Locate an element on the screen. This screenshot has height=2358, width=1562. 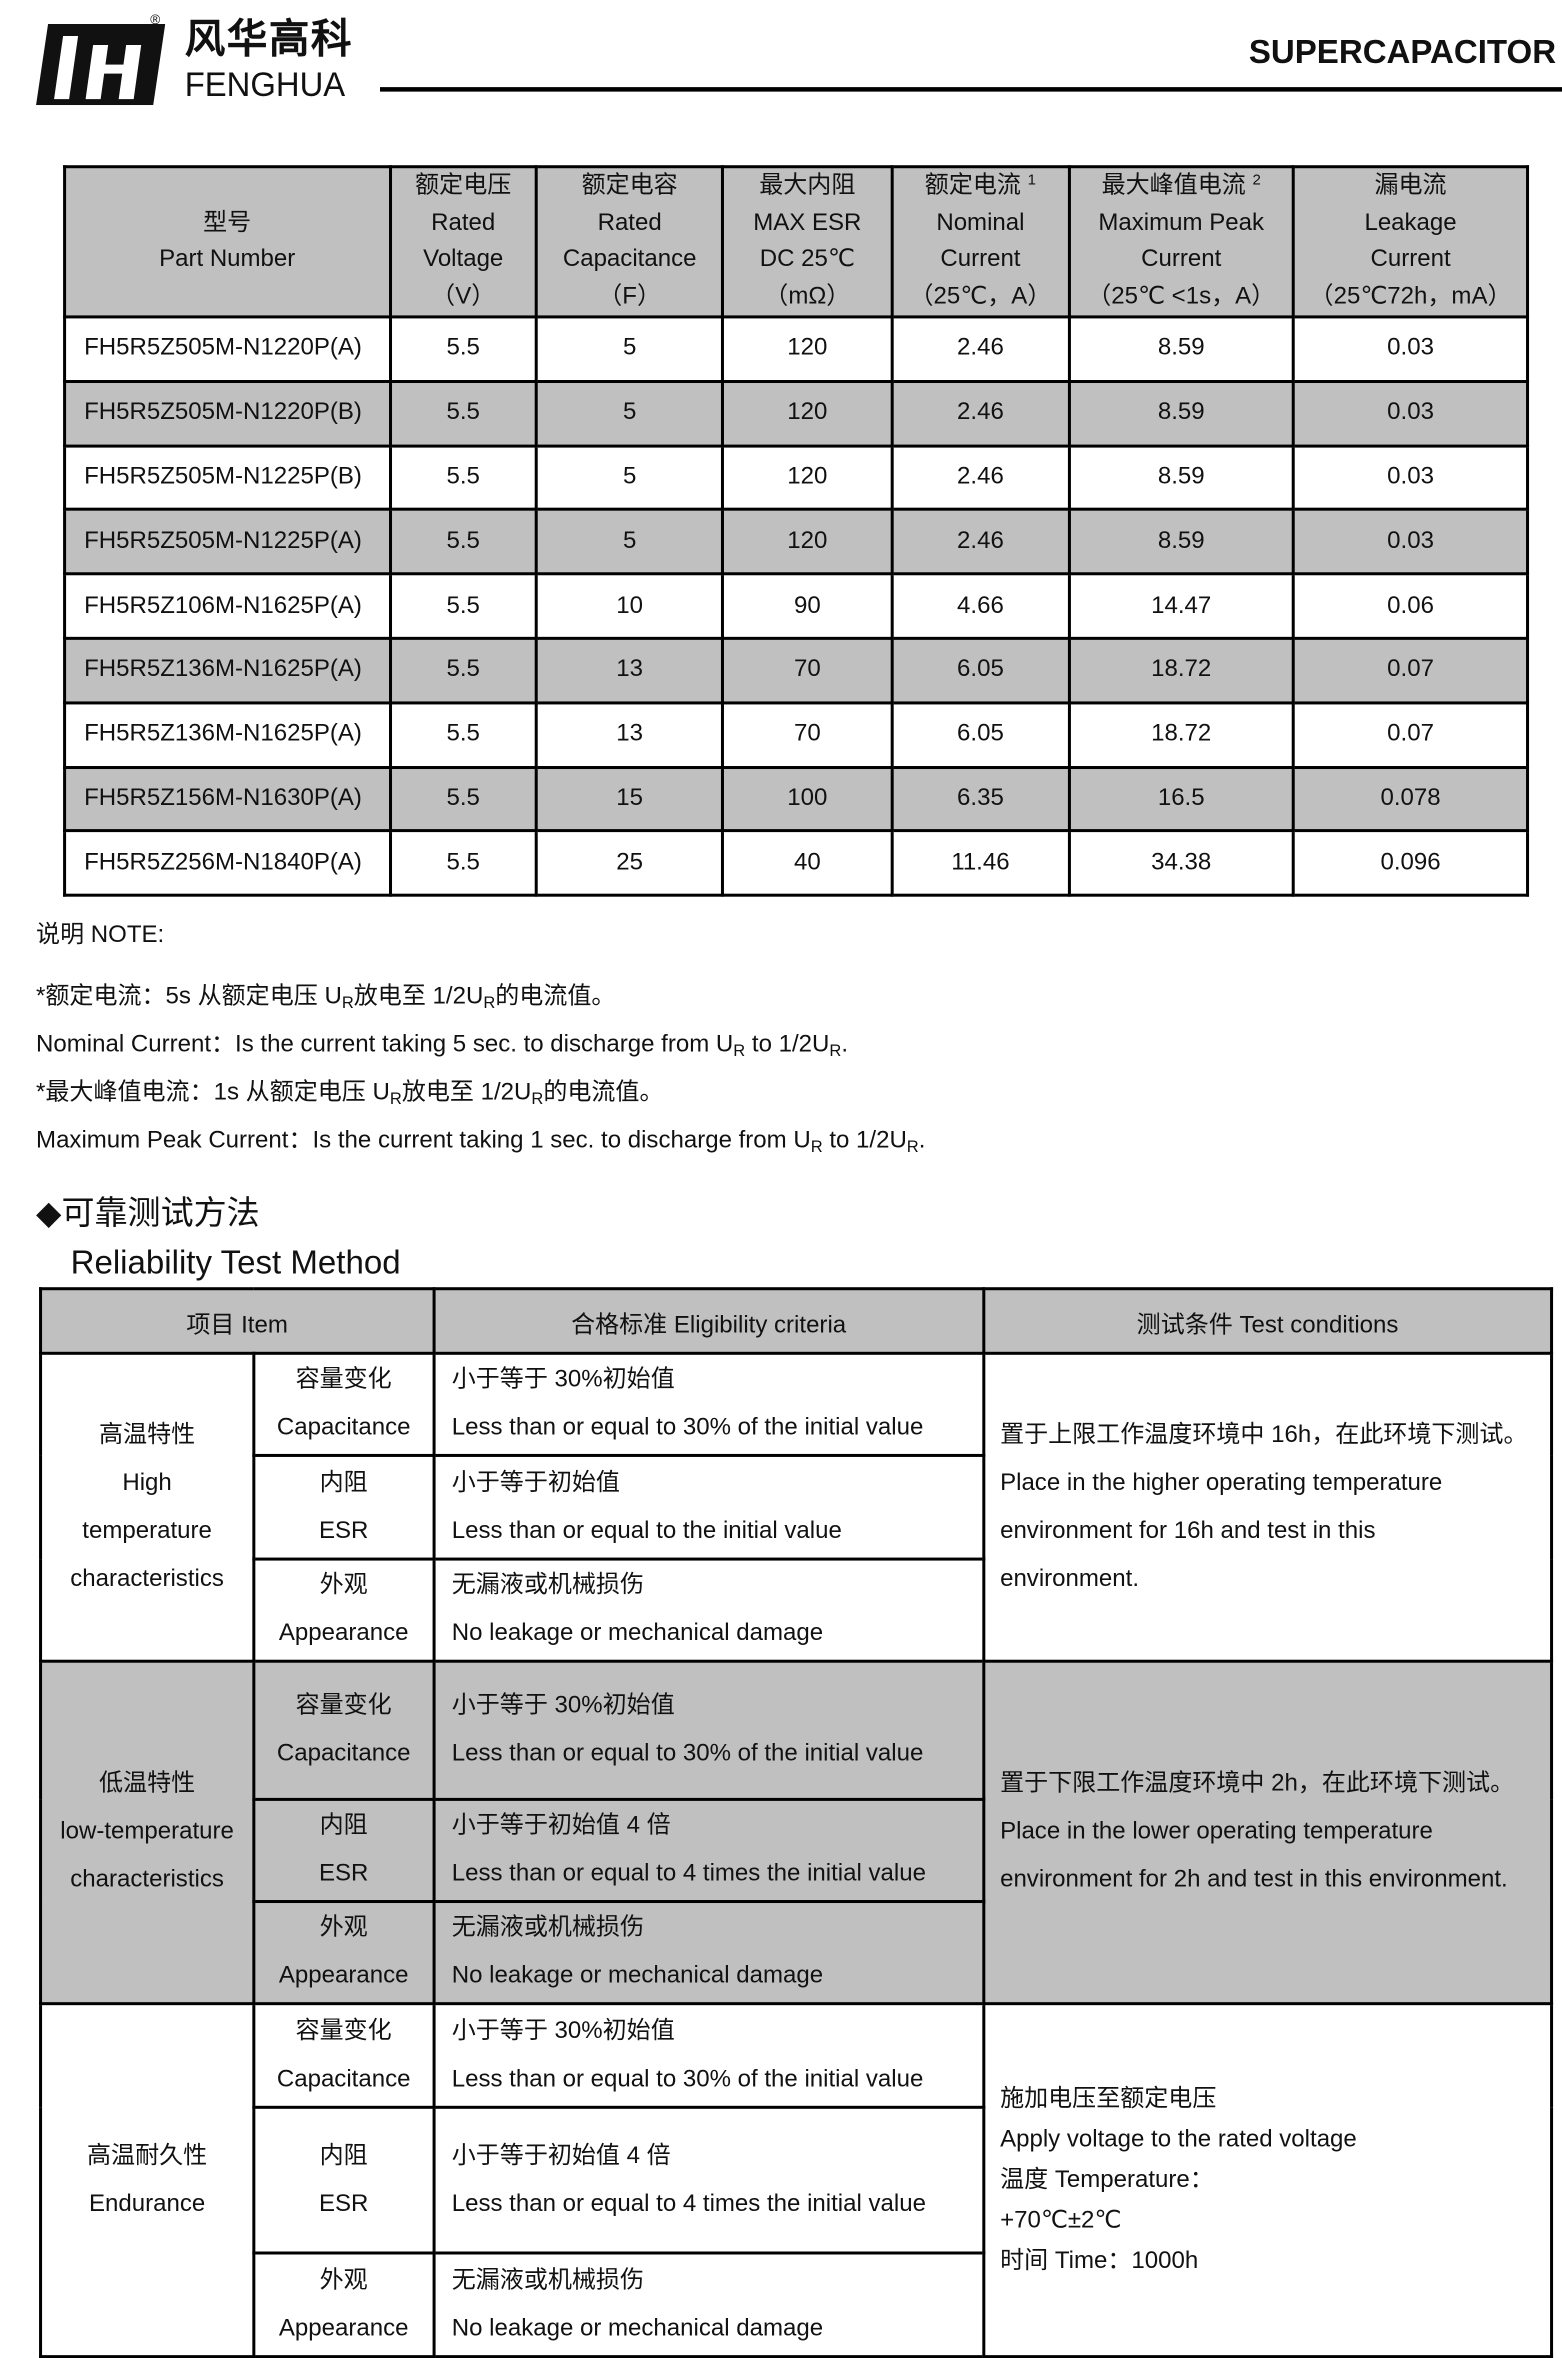
test-item-line: 低温特性 is located at coordinates (147, 1783).